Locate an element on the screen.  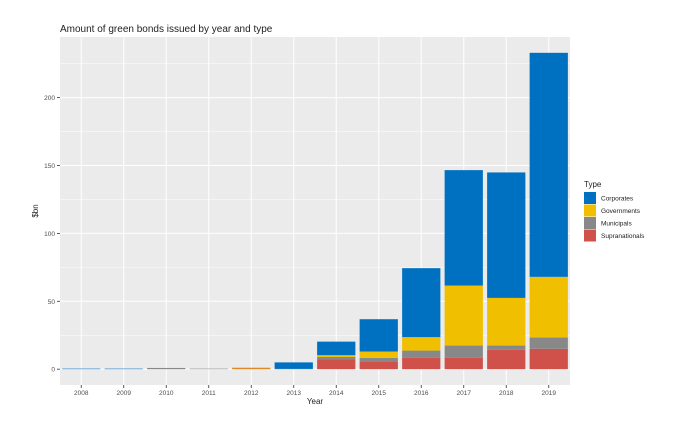
bar-segment-governments-2016 is located at coordinates (421, 344).